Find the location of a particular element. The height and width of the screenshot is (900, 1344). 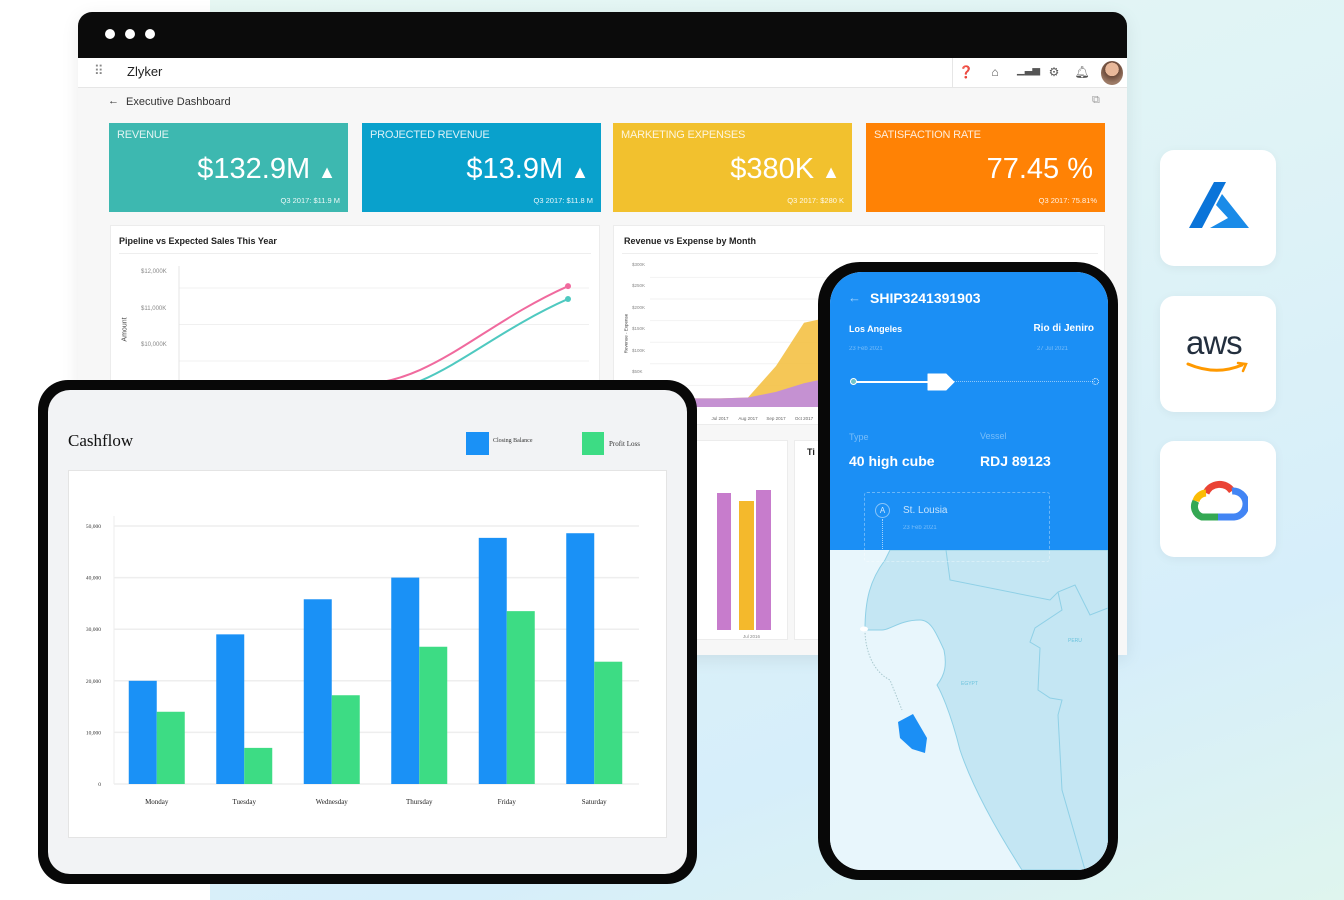

stop-date: 23 Feb 2021 is located at coordinates (920, 528).